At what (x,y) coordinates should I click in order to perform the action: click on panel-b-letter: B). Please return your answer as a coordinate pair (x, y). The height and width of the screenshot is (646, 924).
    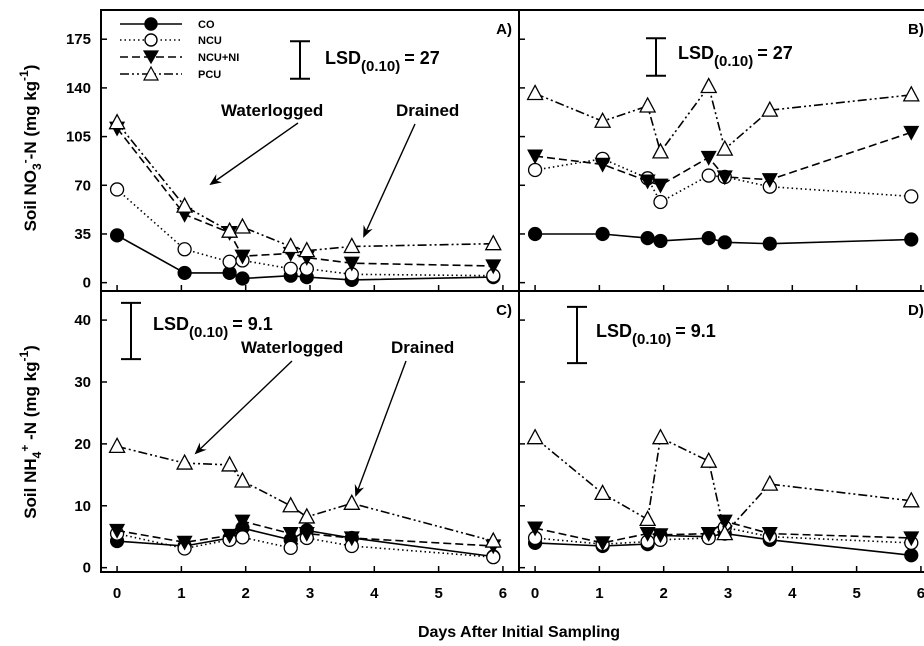
    Looking at the image, I should click on (916, 29).